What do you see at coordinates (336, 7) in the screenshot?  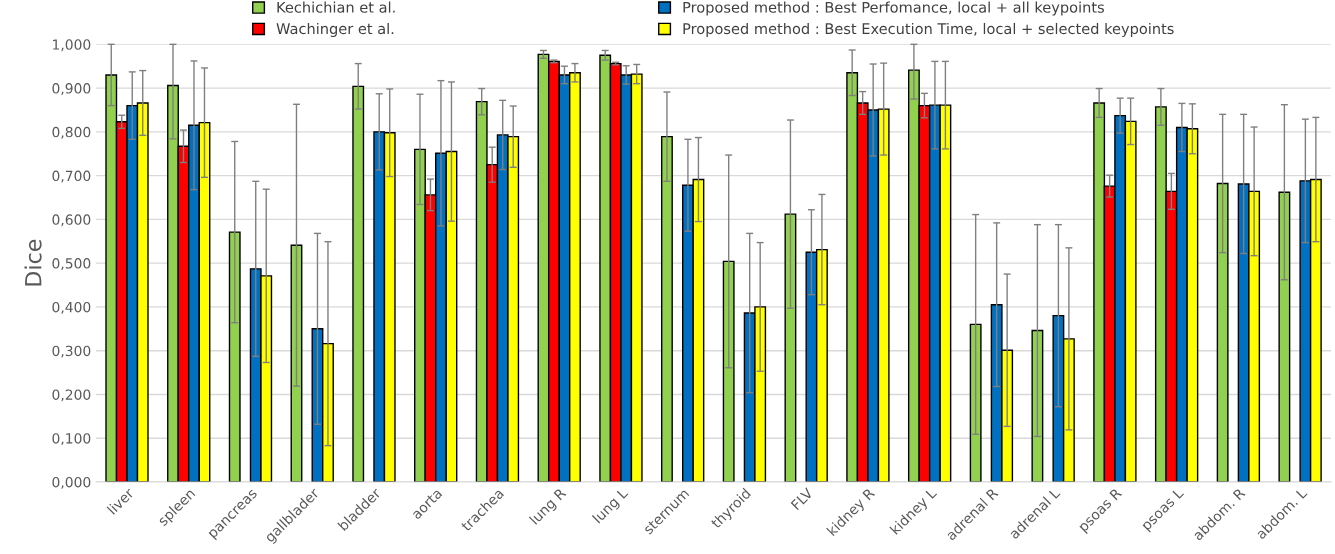 I see `legend-label: Kechichian et al.` at bounding box center [336, 7].